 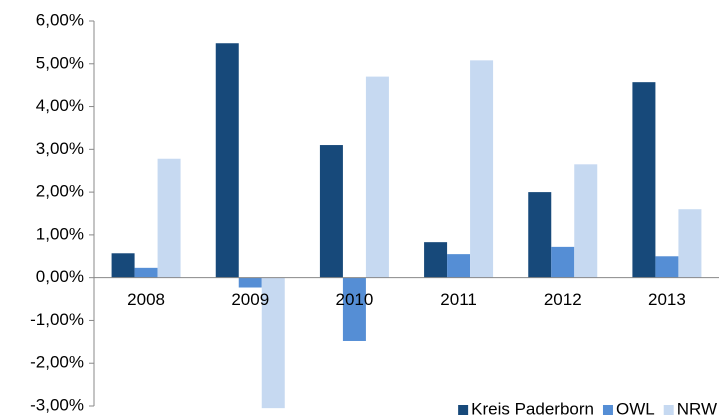 I want to click on x-tick-label: 2011, so click(x=458, y=299).